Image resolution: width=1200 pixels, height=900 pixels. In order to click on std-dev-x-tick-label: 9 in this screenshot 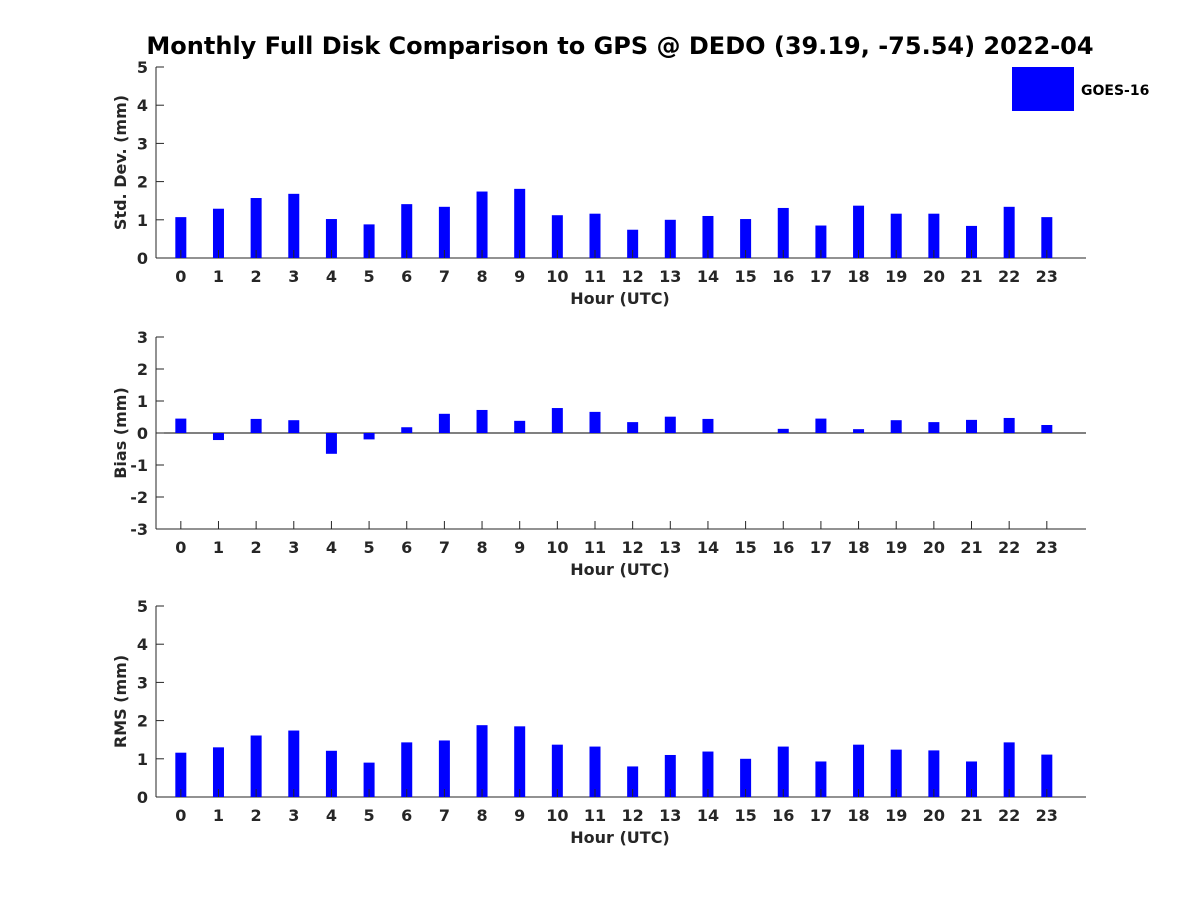, I will do `click(519, 276)`.